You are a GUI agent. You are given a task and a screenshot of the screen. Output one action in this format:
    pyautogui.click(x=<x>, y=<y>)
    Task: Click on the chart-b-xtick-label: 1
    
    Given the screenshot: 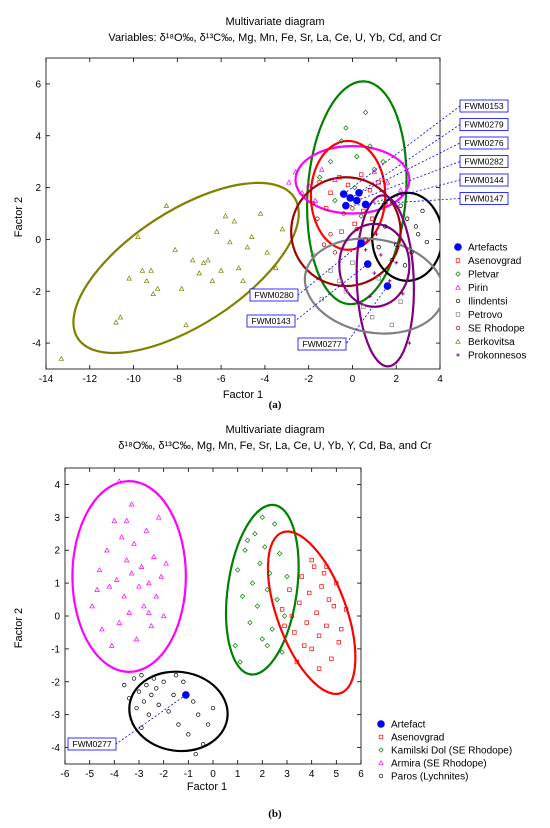 What is the action you would take?
    pyautogui.click(x=238, y=774)
    